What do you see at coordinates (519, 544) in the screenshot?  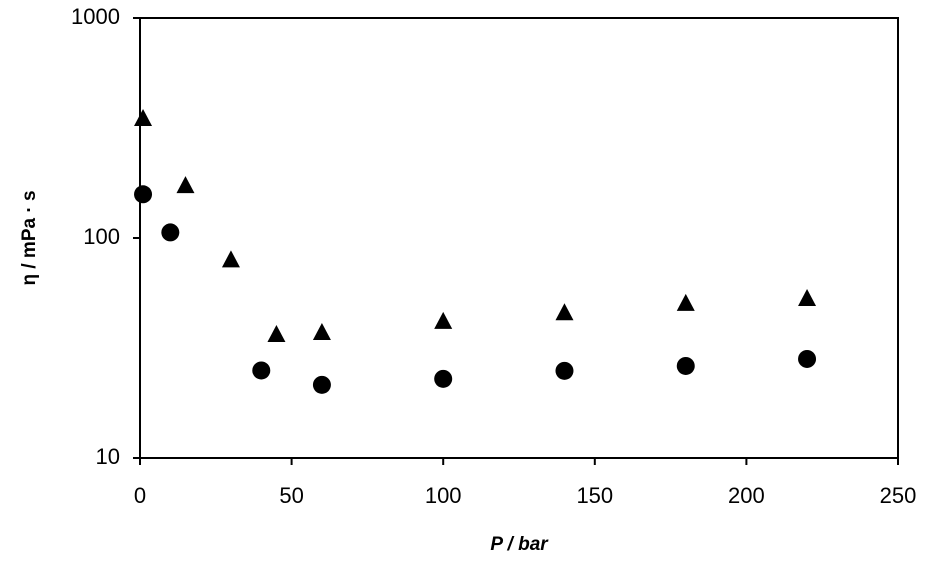 I see `x-axis-title: P / bar` at bounding box center [519, 544].